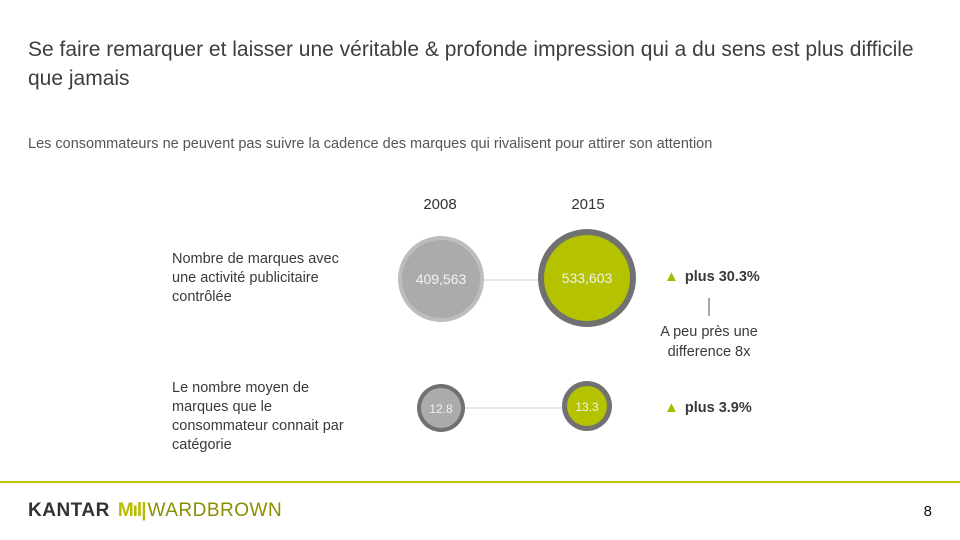  Describe the element at coordinates (588, 204) in the screenshot. I see `year-label-2015: 2015` at that location.